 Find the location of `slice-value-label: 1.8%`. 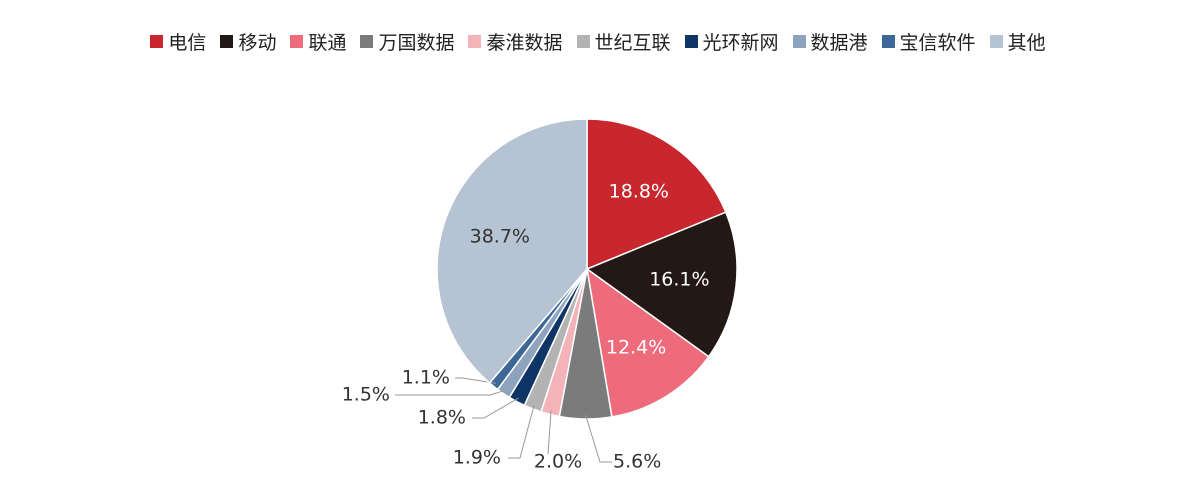

slice-value-label: 1.8% is located at coordinates (442, 418).